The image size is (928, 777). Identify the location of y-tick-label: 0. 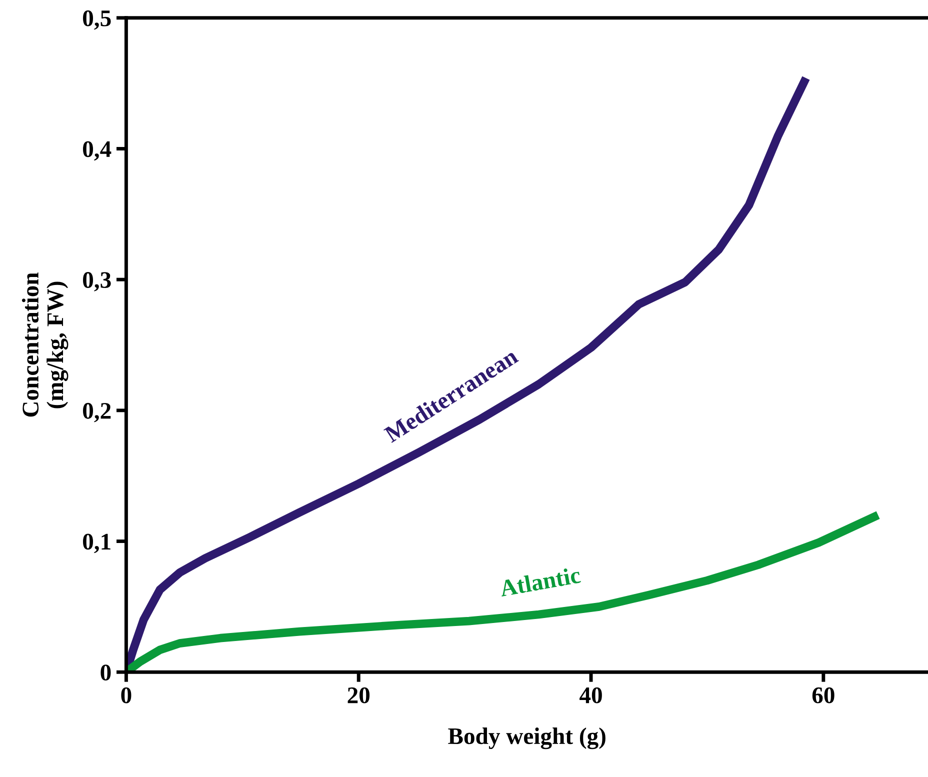
(105, 672).